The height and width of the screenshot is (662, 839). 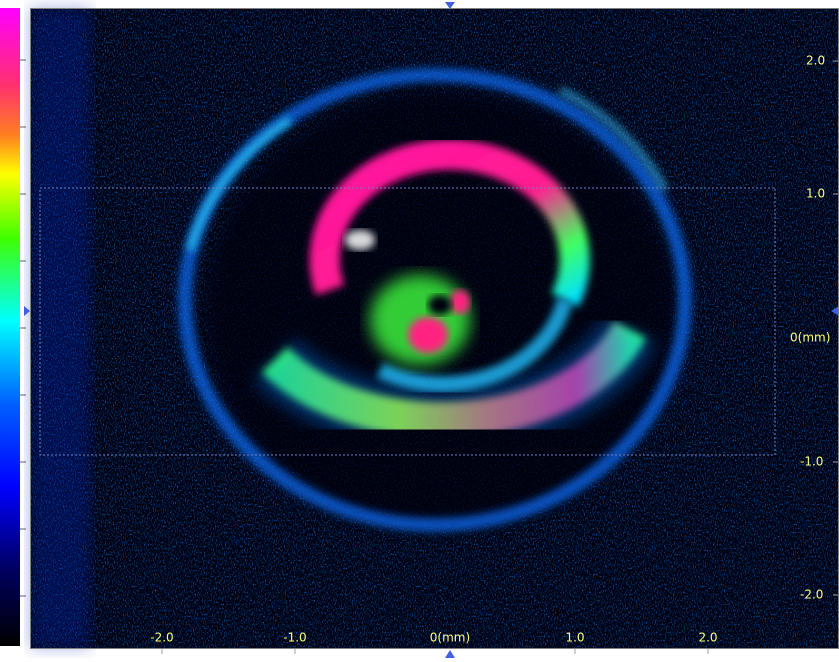 I want to click on x-axis-labels: -2.0 -1.0 0(mm) 1.0 2.0, so click(x=433, y=638).